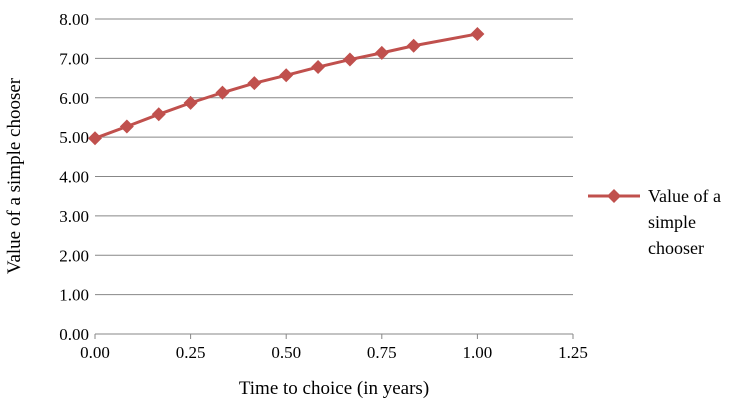 This screenshot has height=407, width=745. What do you see at coordinates (286, 352) in the screenshot?
I see `x-tick-label: 0.50` at bounding box center [286, 352].